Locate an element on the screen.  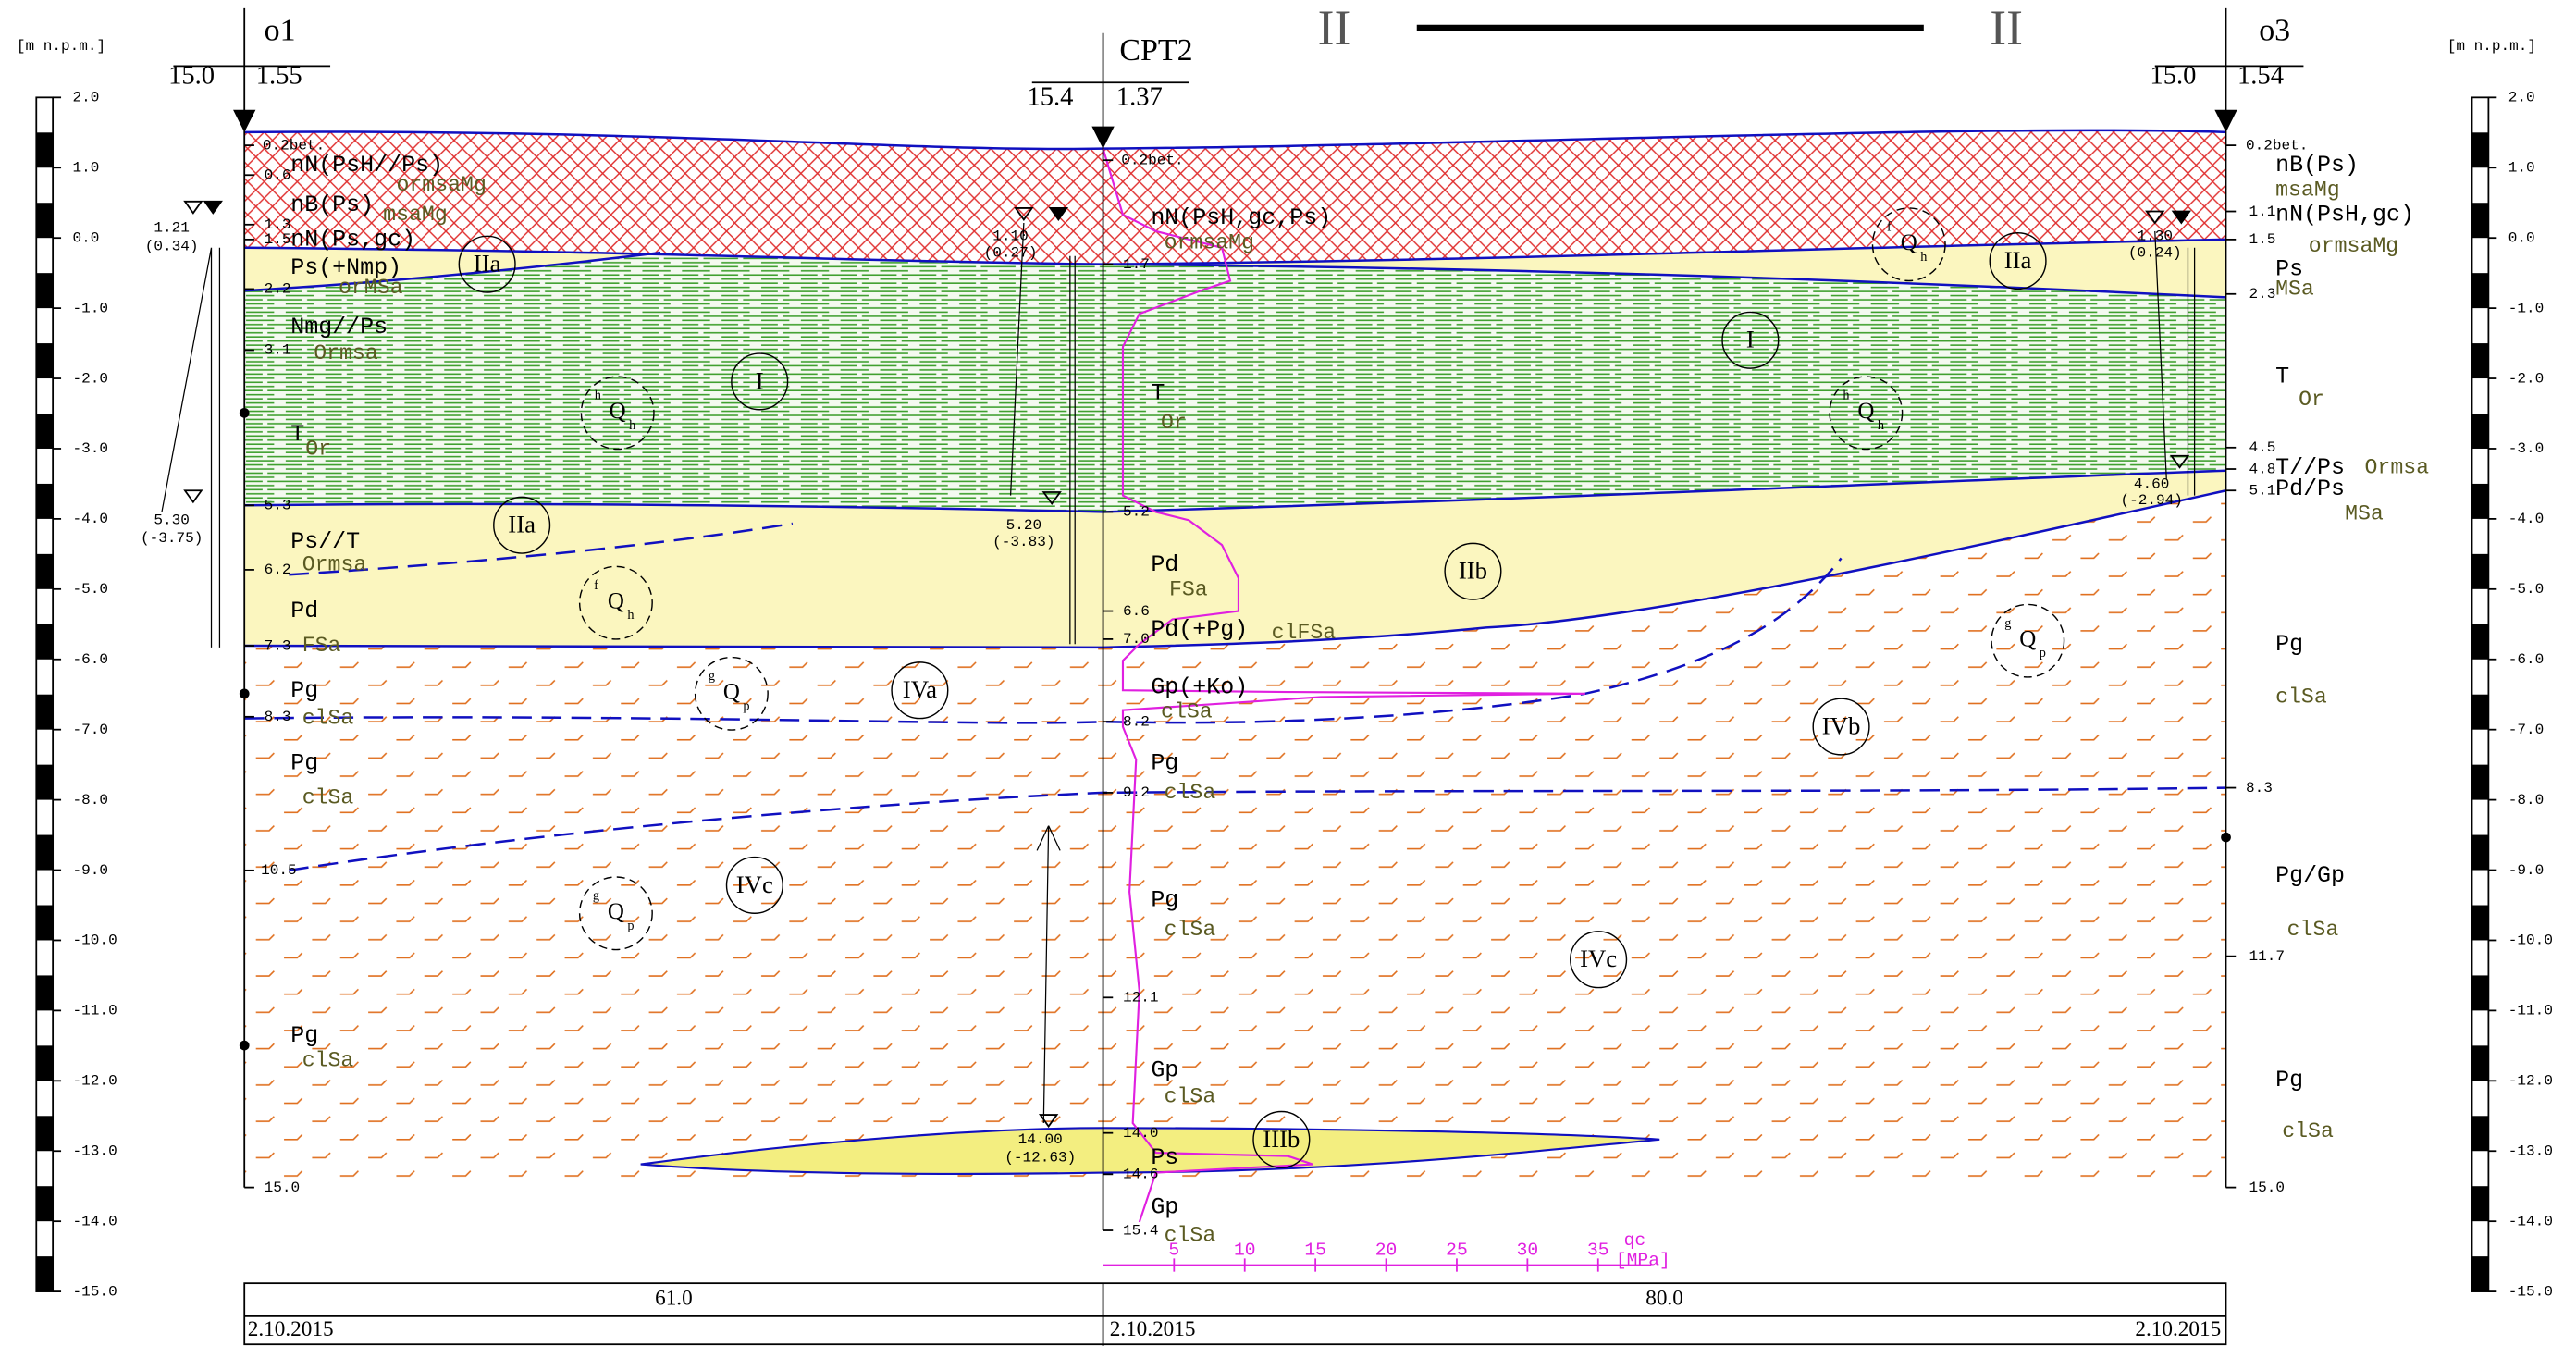
tick-label: -9.0 is located at coordinates (91, 870).